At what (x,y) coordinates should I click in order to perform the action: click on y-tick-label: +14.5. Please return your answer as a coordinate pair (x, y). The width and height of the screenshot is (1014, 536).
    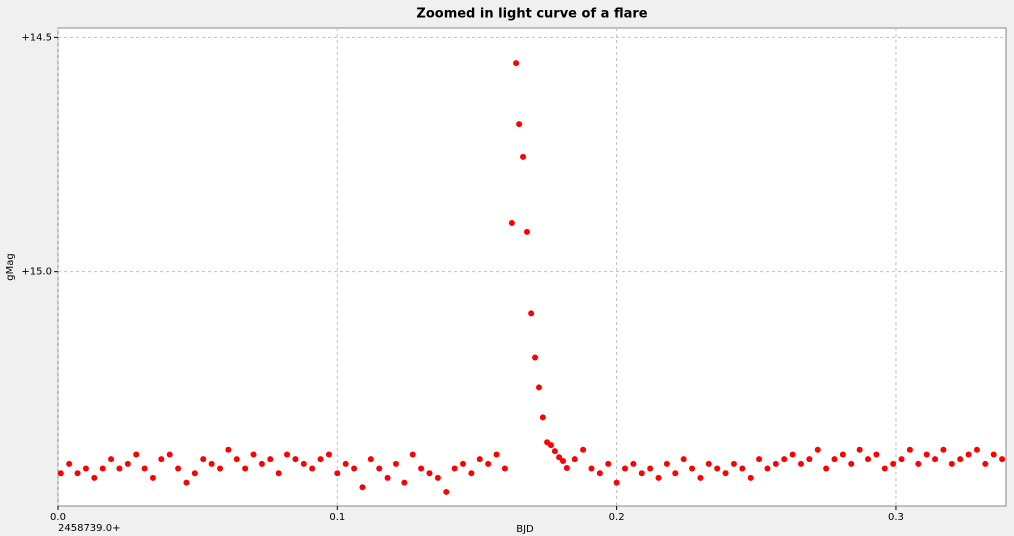
    Looking at the image, I should click on (36, 37).